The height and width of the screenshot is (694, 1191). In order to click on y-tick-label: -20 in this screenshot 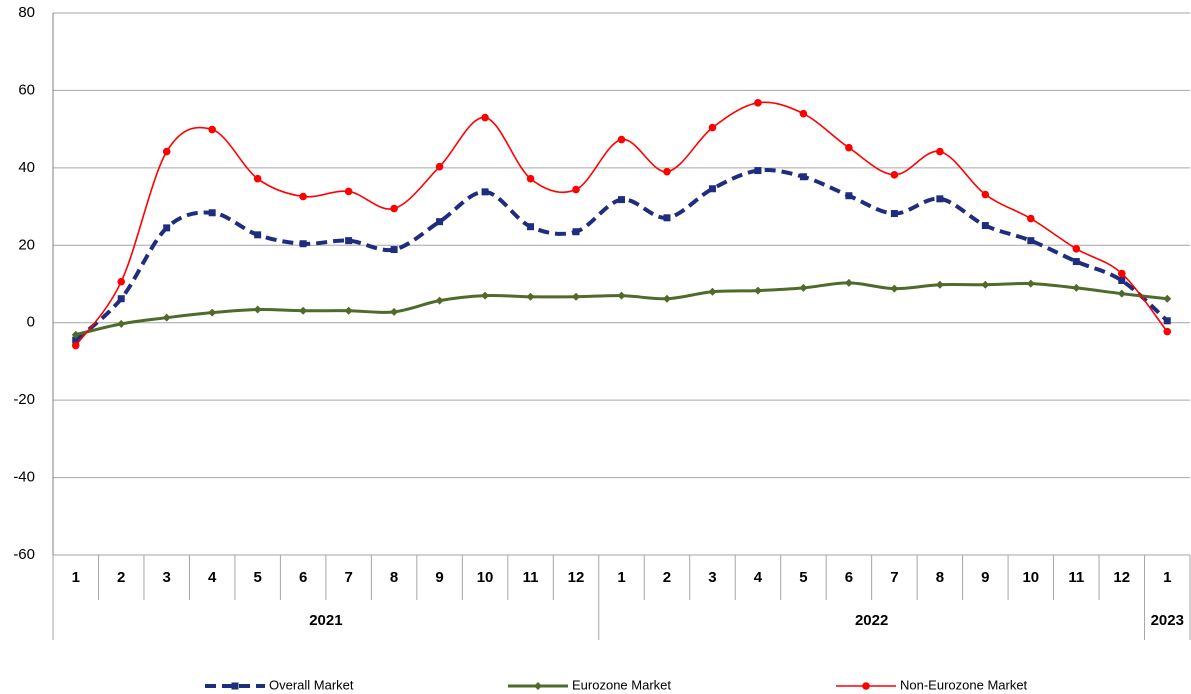, I will do `click(24, 399)`.